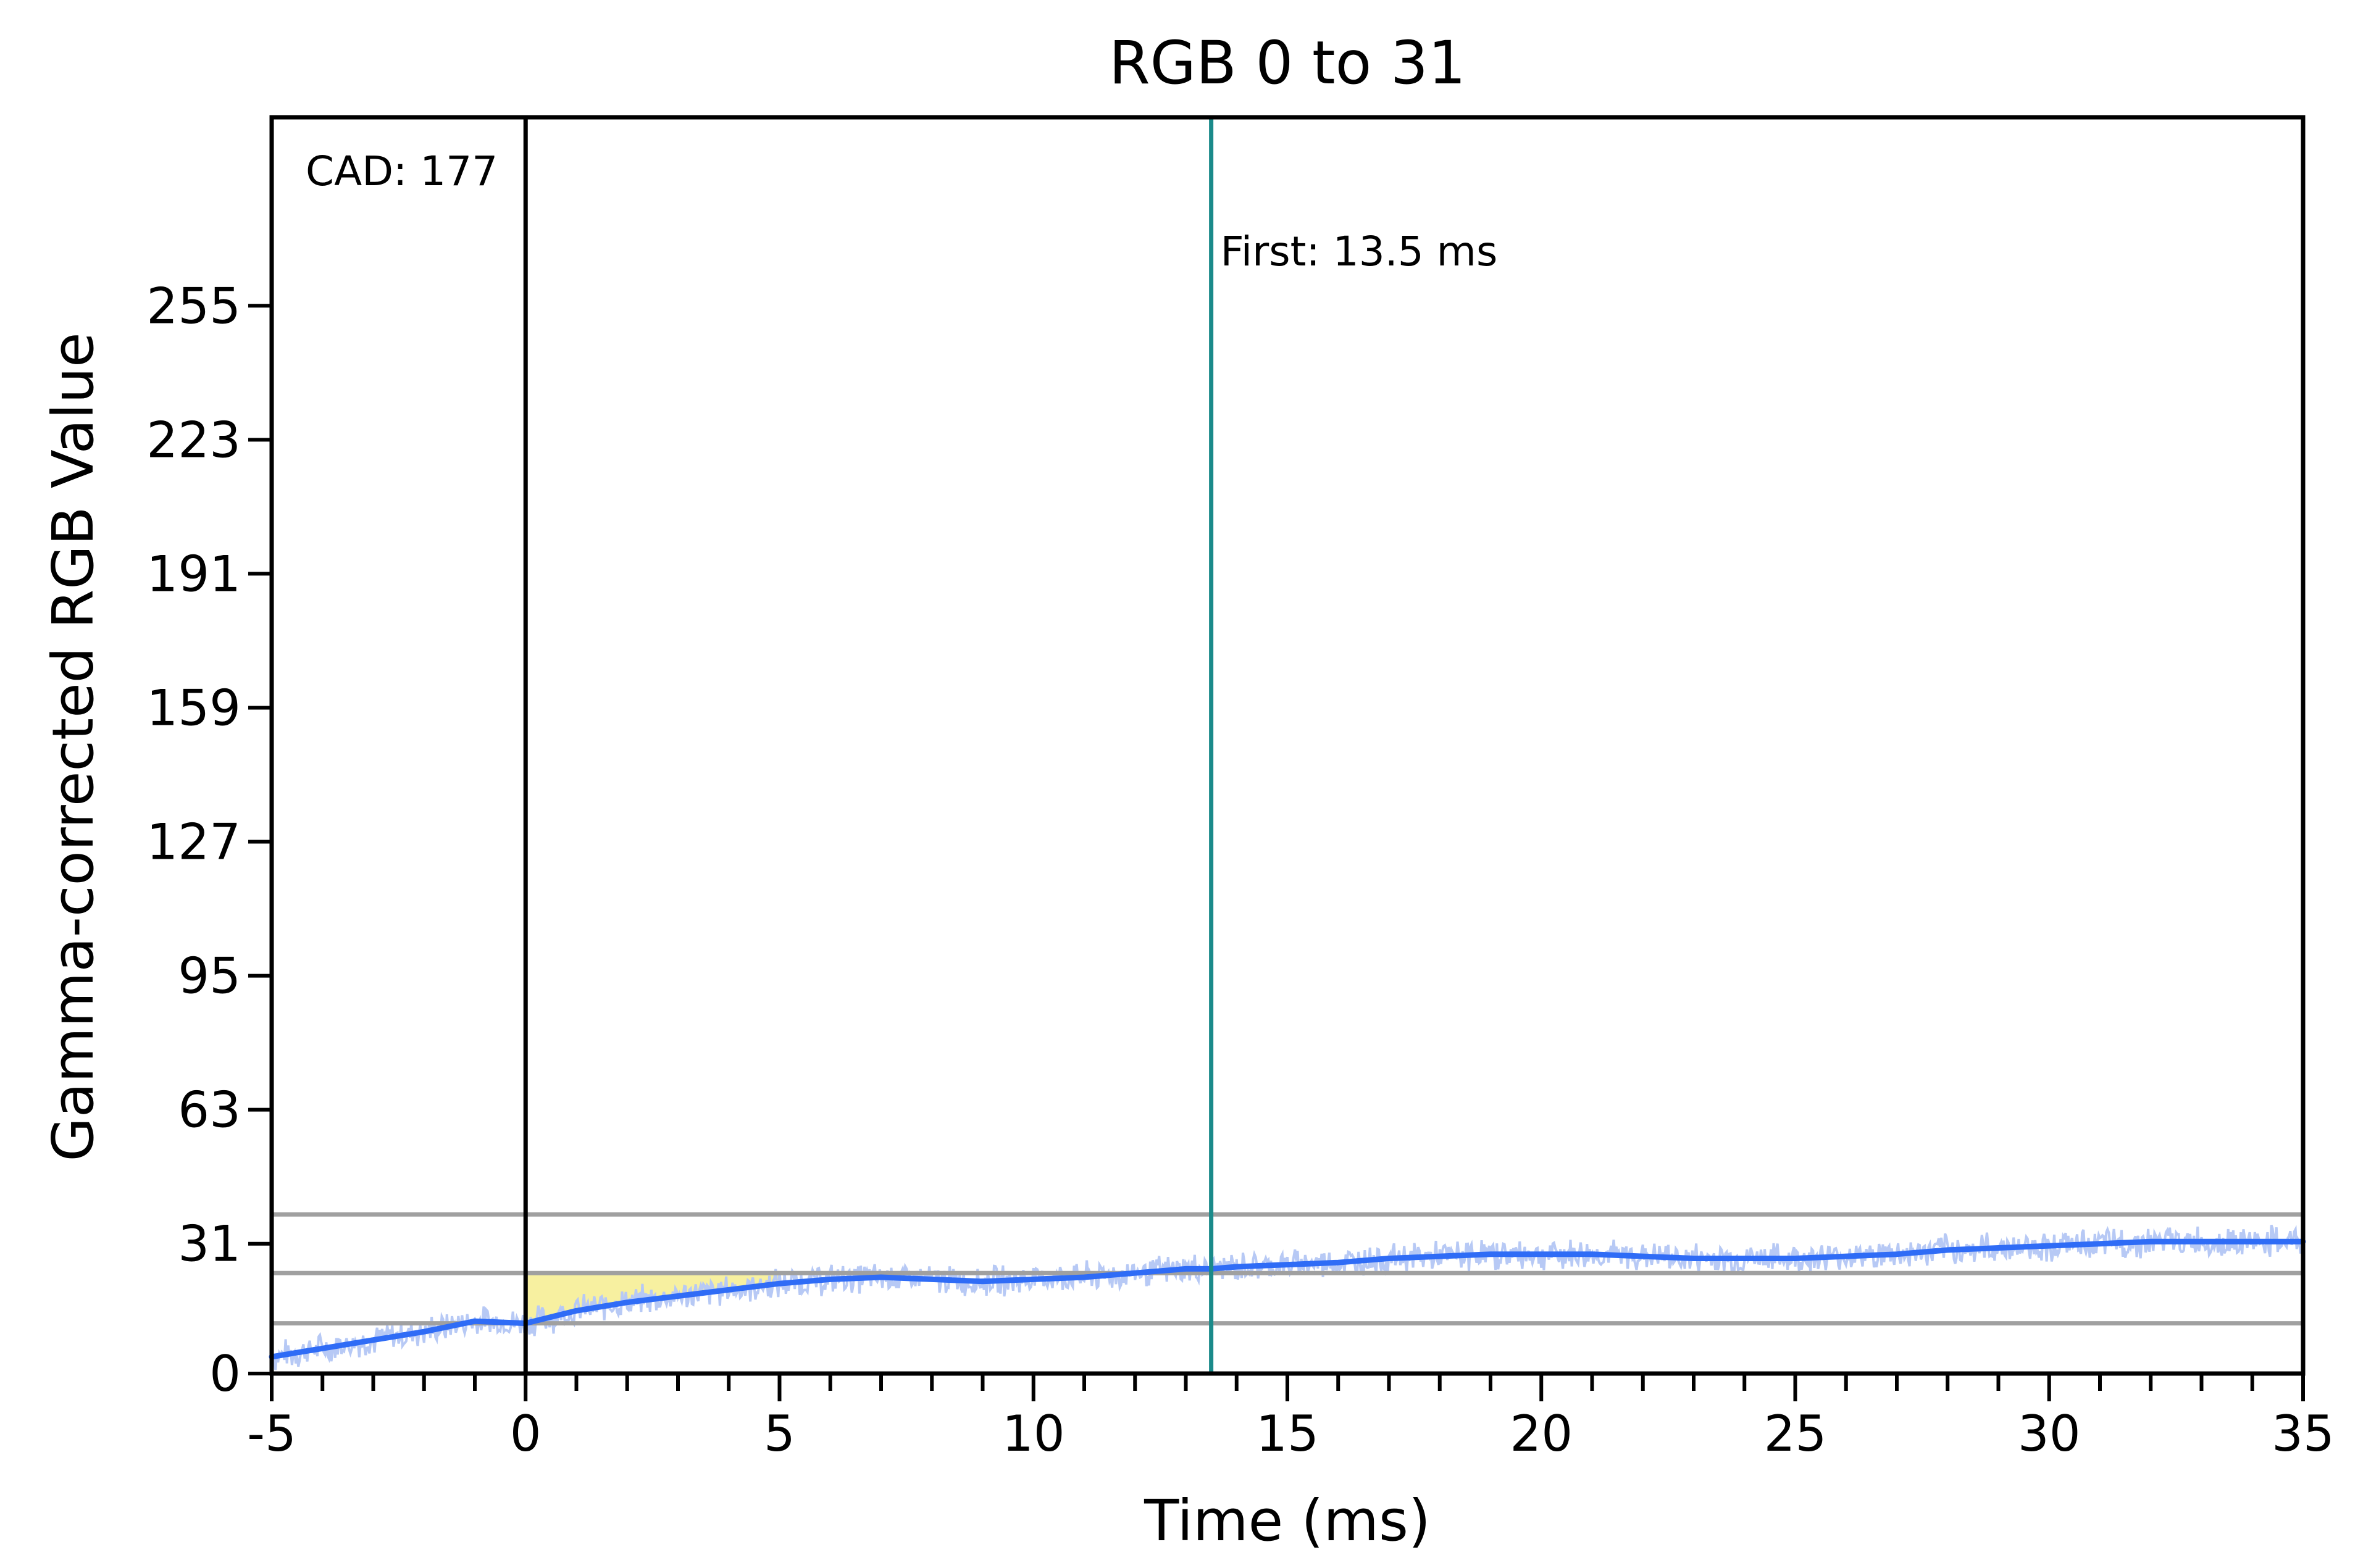 The image size is (2371, 1568). What do you see at coordinates (193, 440) in the screenshot?
I see `y-tick-label: 223` at bounding box center [193, 440].